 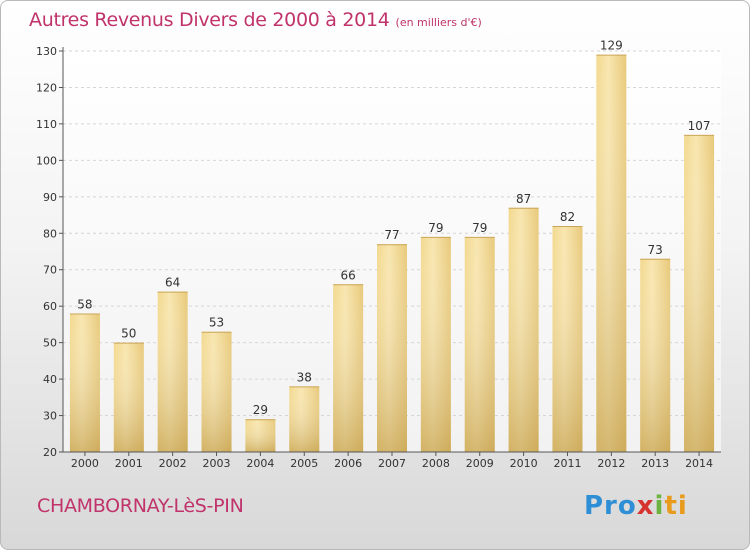 What do you see at coordinates (699, 126) in the screenshot?
I see `bar-value-label: 107` at bounding box center [699, 126].